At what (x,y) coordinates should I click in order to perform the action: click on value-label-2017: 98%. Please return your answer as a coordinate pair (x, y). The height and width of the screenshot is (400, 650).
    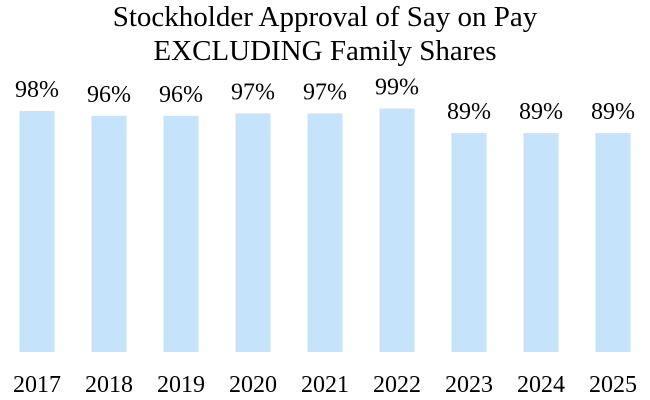
    Looking at the image, I should click on (37, 90).